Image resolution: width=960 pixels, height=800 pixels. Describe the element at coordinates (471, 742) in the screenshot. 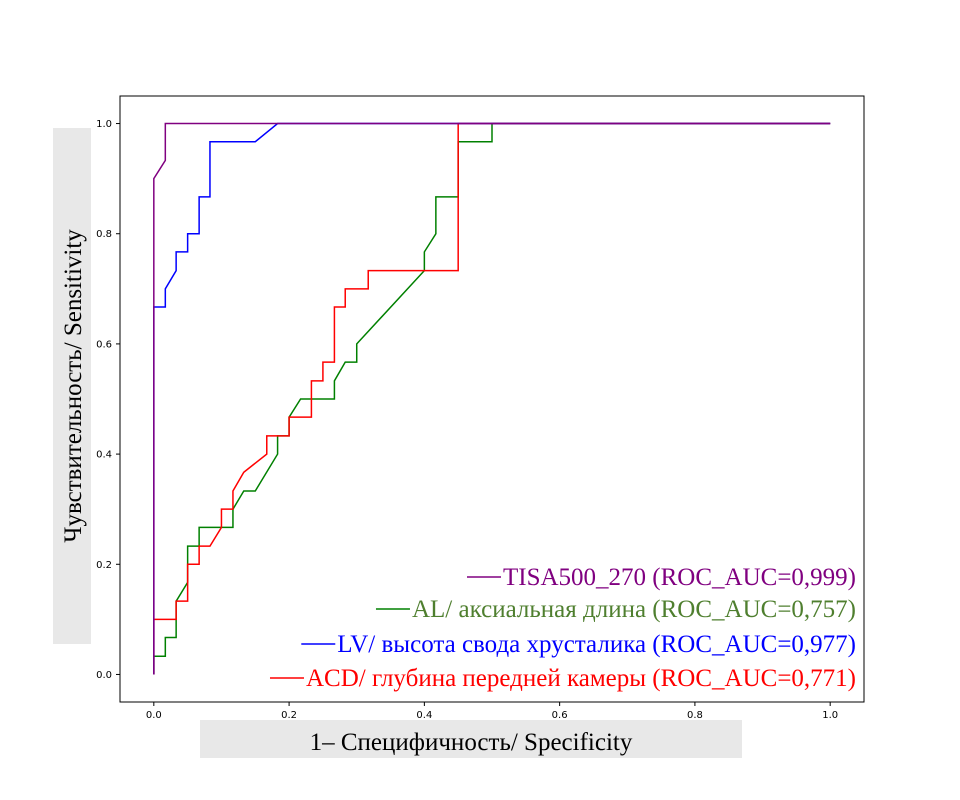

I see `x-axis-title: 1– Специфичность/ Specificity` at that location.